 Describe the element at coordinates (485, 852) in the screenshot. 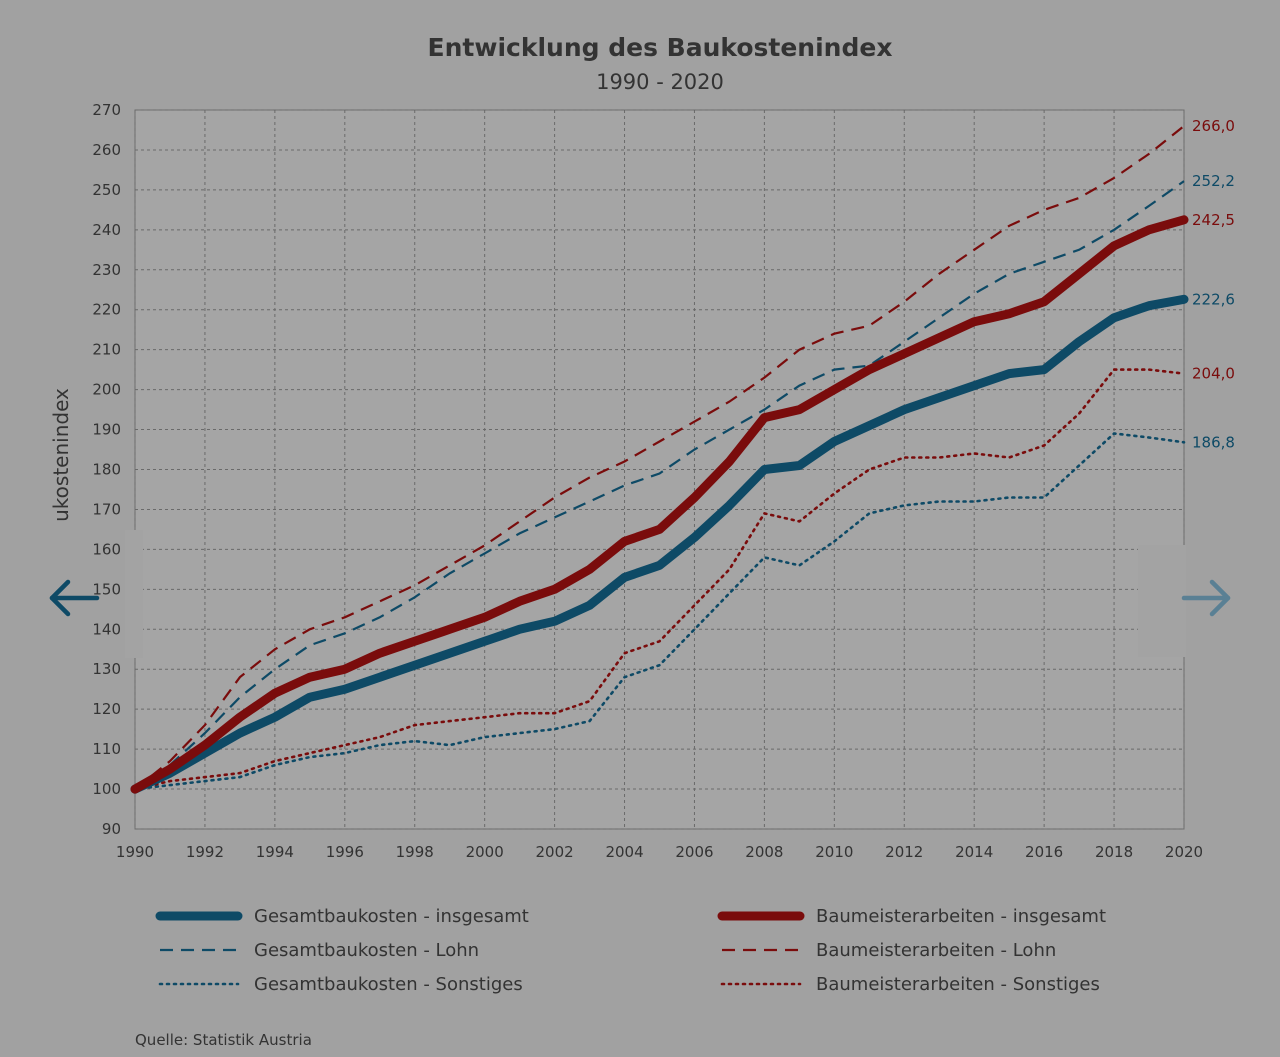

I see `x-tick-label: 2000` at that location.